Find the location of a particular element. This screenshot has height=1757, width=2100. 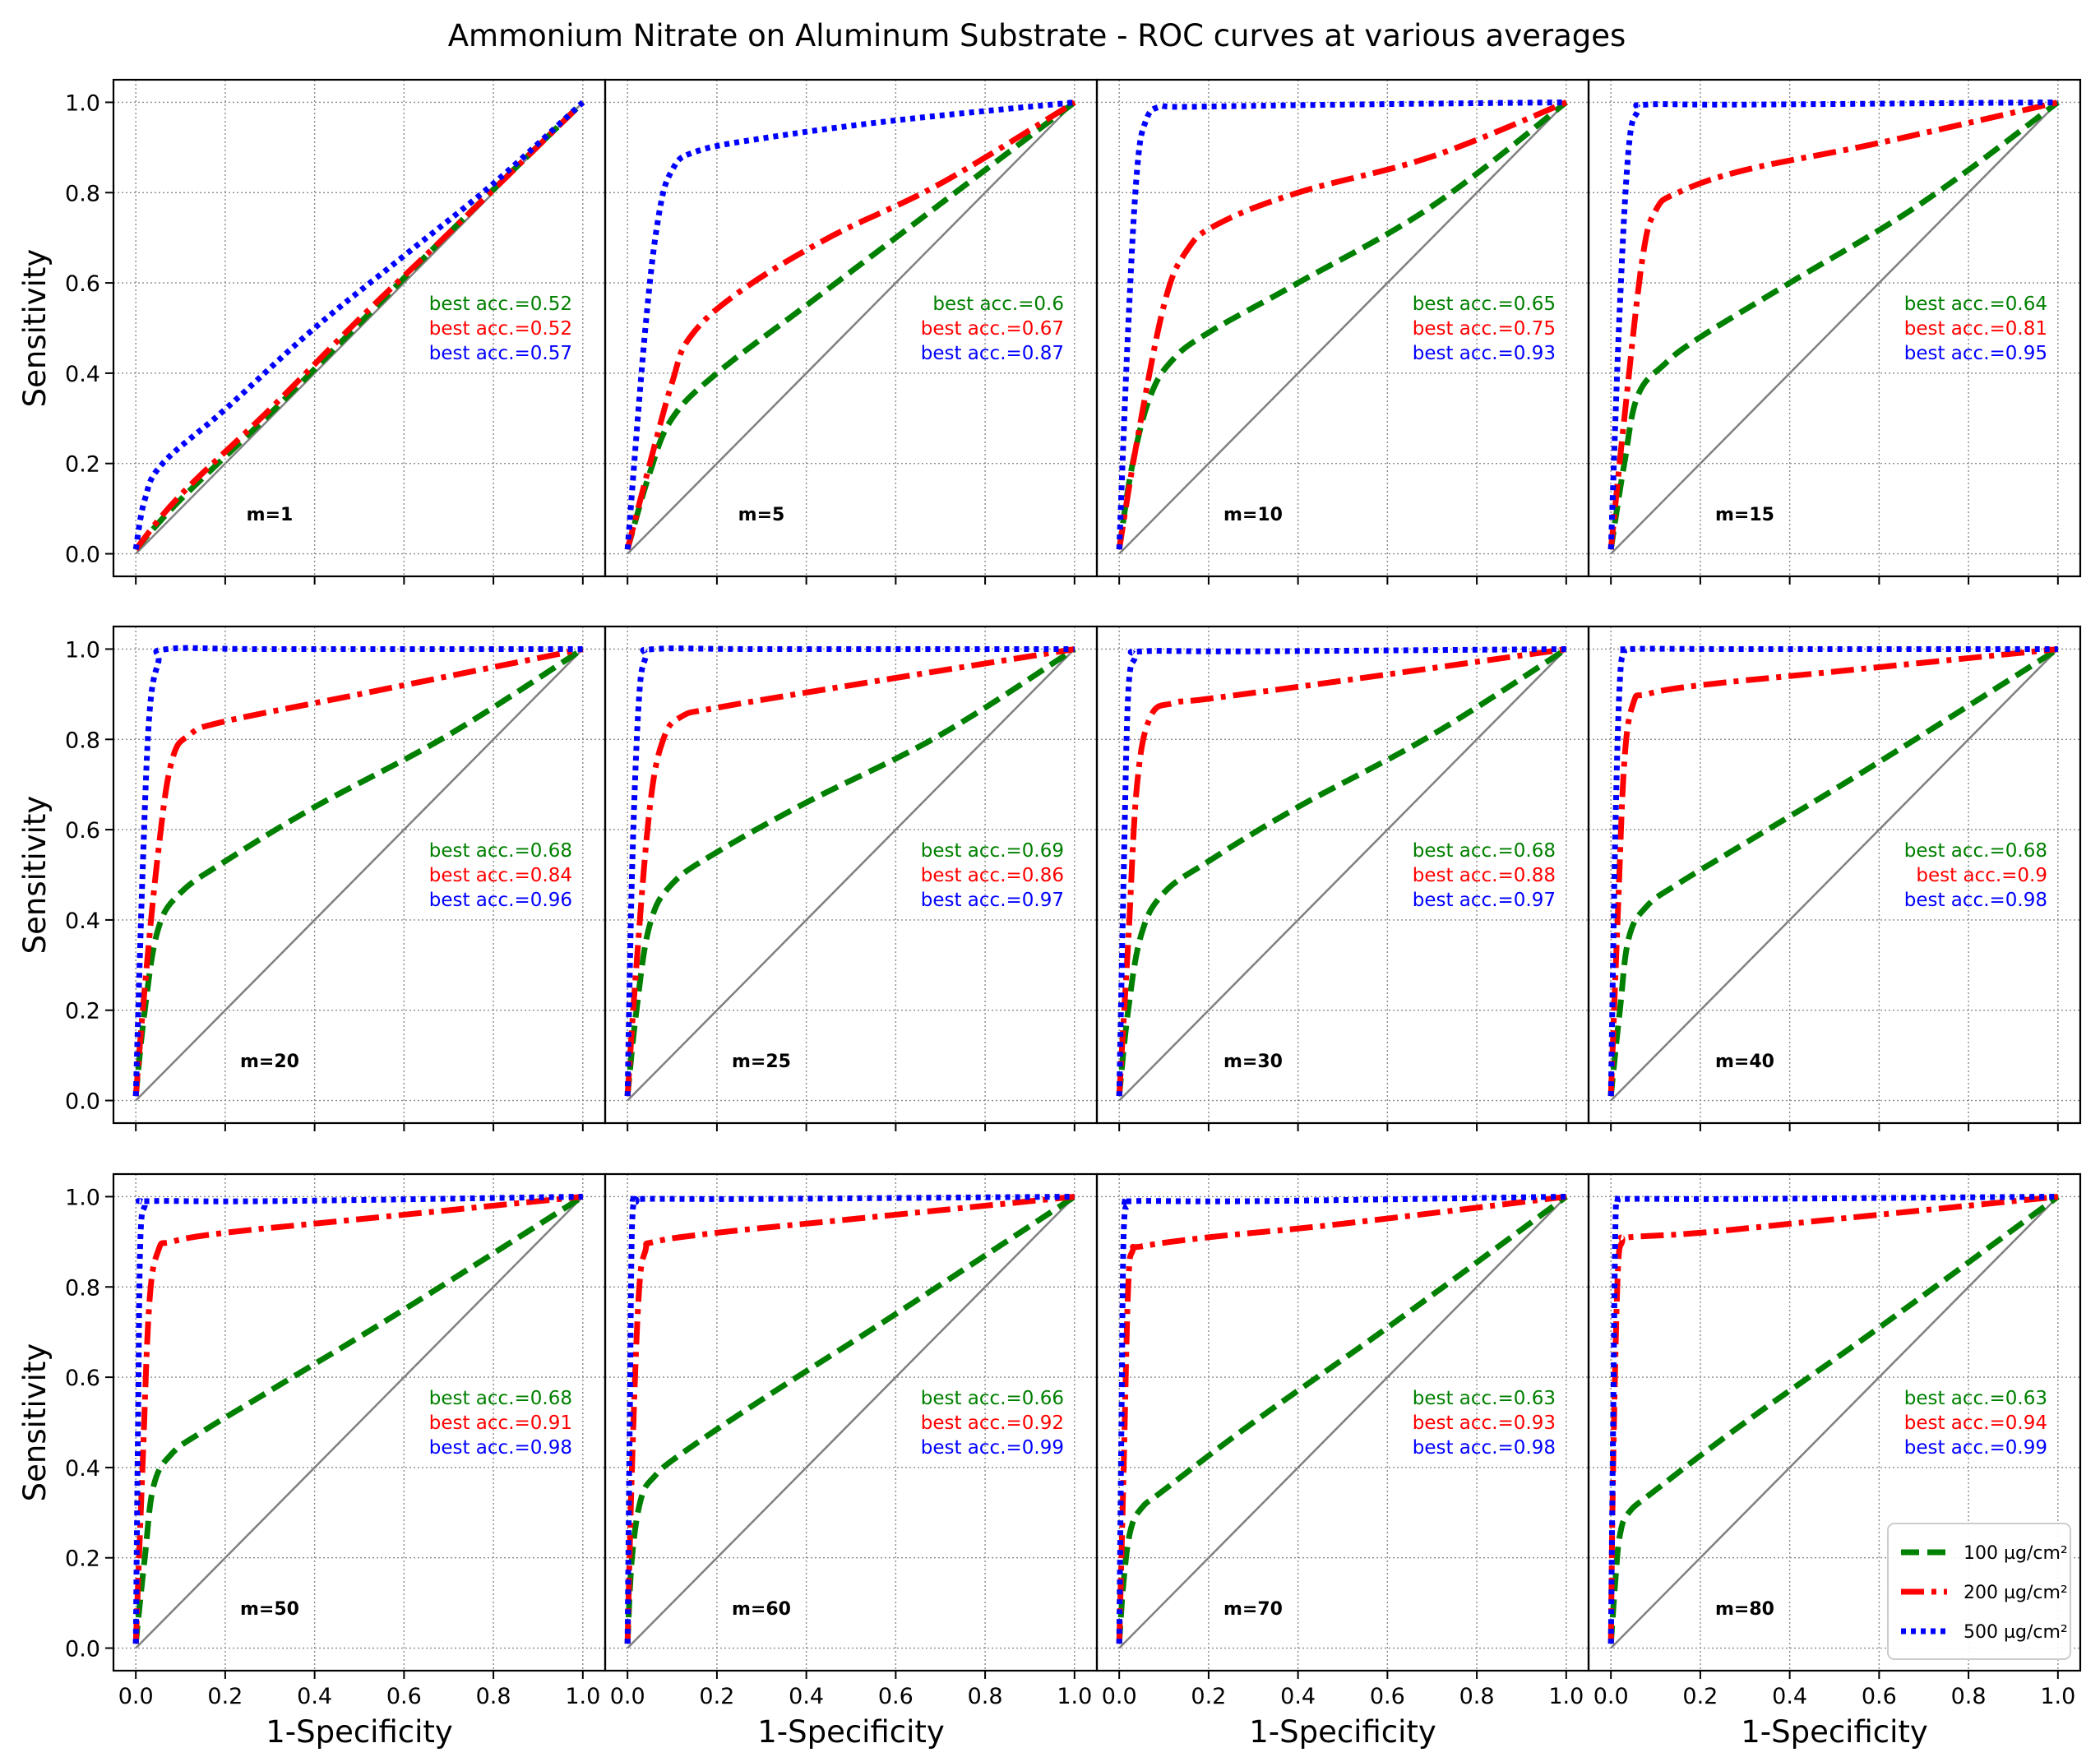

x-tick-label: 1.0 is located at coordinates (583, 1696).